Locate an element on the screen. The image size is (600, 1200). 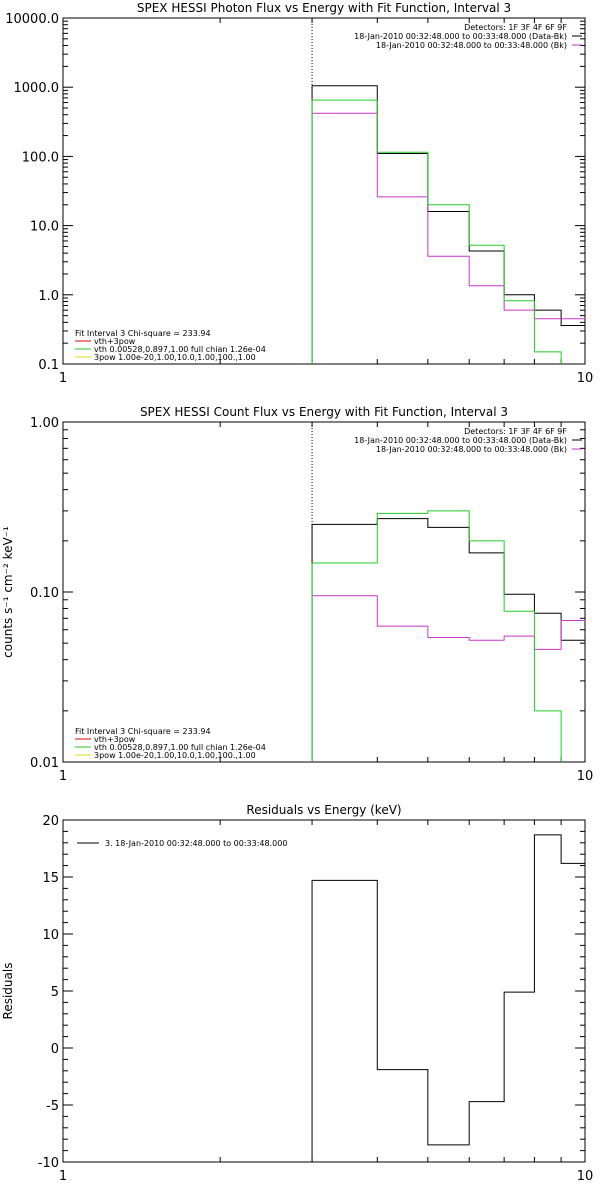
y-tick-label: 0.10 is located at coordinates (44, 593).